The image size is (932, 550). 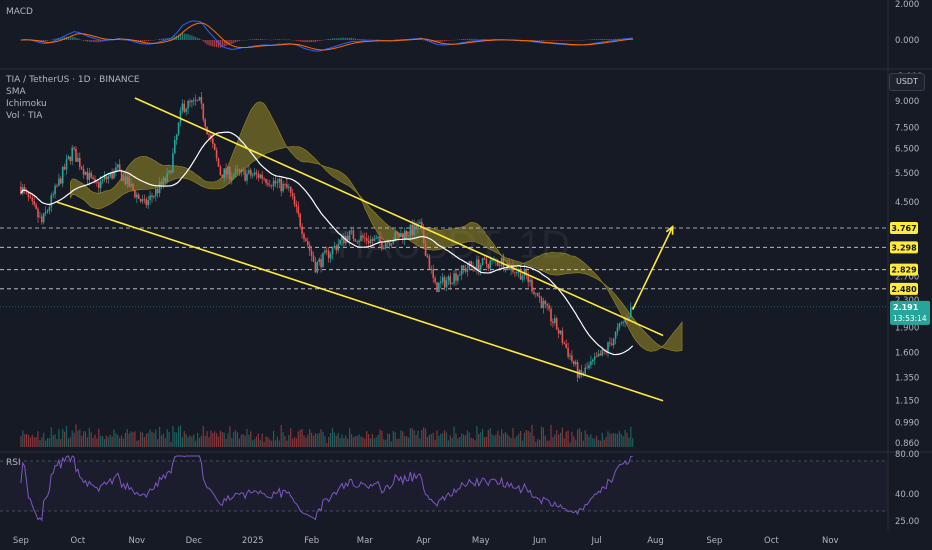 What do you see at coordinates (450, 245) in the screenshot?
I see `watermark: TIAUSDT, 1D` at bounding box center [450, 245].